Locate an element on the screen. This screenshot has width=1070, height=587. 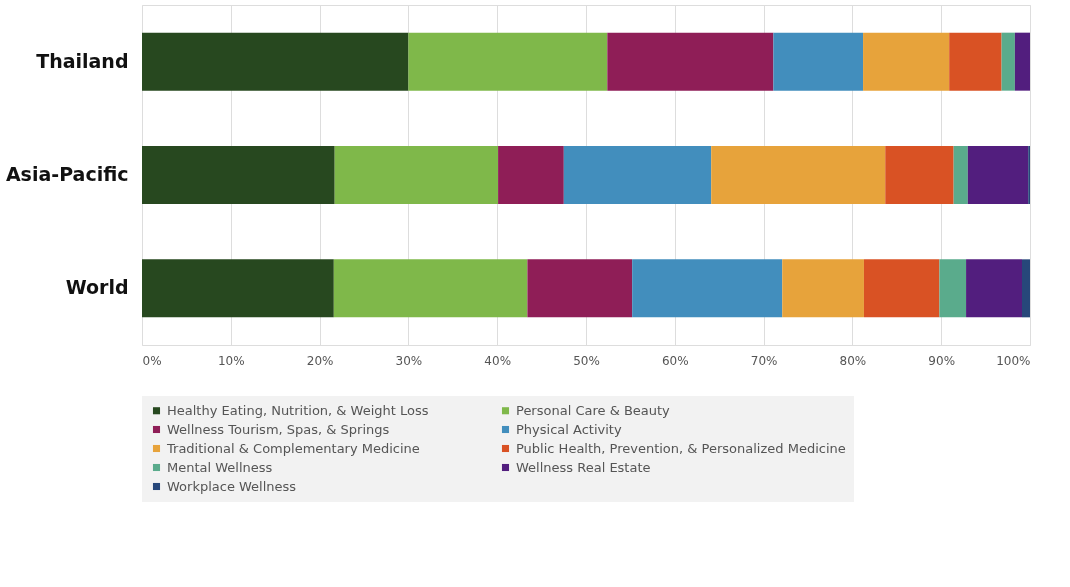
legend-label: Personal Care & Beauty is located at coordinates (593, 410).